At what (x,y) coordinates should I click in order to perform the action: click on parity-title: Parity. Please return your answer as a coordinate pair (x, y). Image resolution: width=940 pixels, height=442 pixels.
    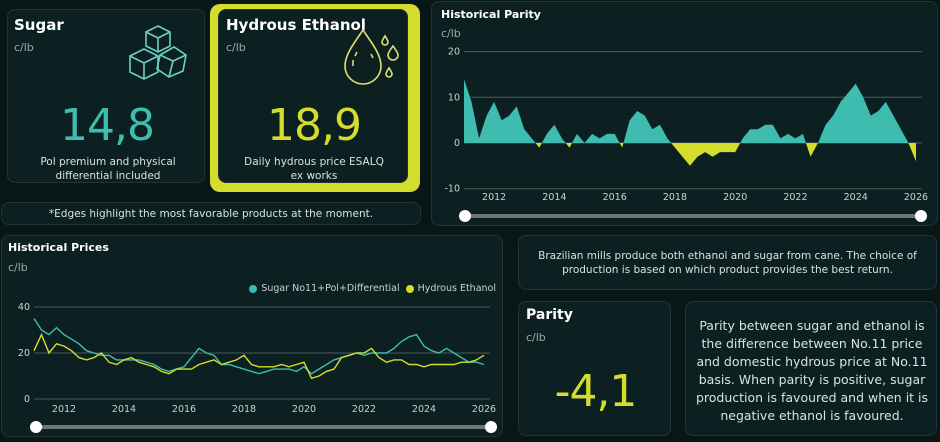
    Looking at the image, I should click on (549, 315).